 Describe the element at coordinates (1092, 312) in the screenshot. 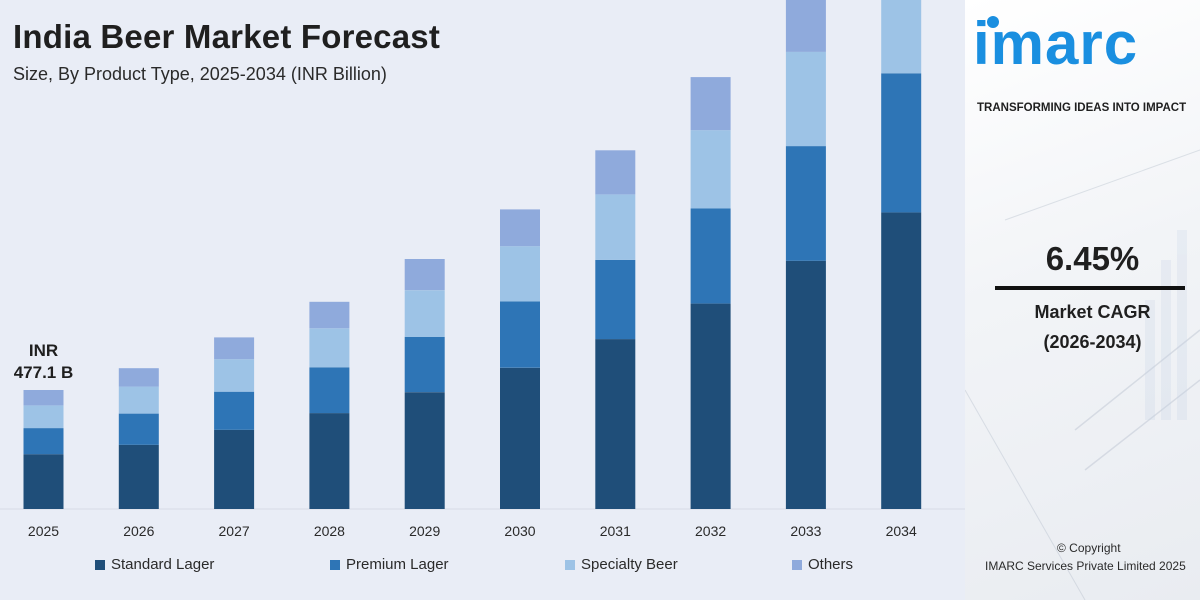

I see `cagr-label: Market CAGR` at that location.